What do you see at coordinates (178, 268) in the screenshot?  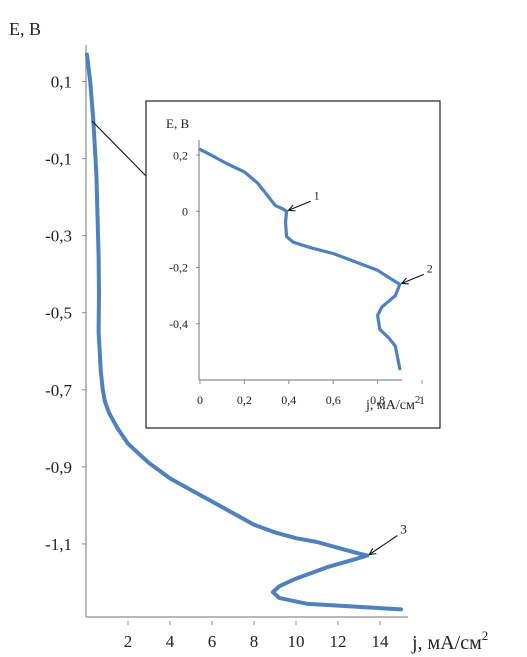 I see `inset-y-tick-label: -0,2` at bounding box center [178, 268].